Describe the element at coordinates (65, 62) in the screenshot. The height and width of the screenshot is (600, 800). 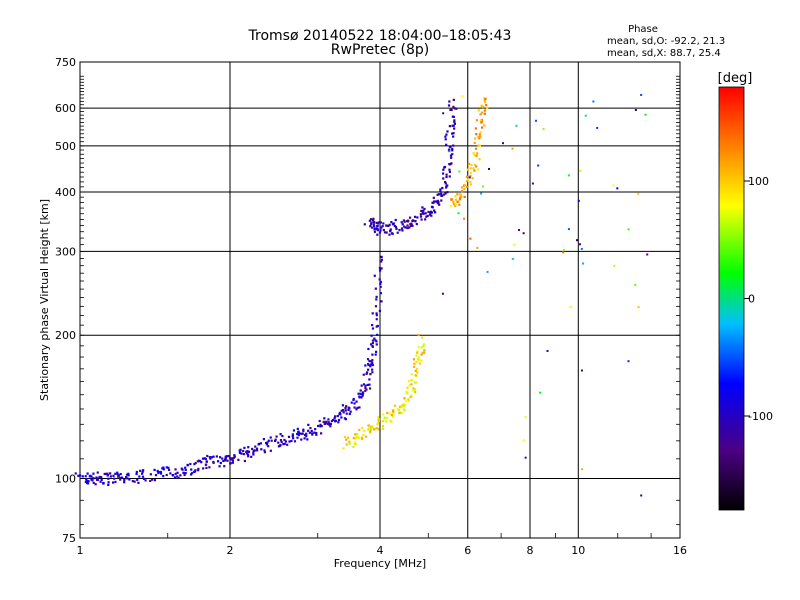
I see `y-tick-label: 750` at that location.